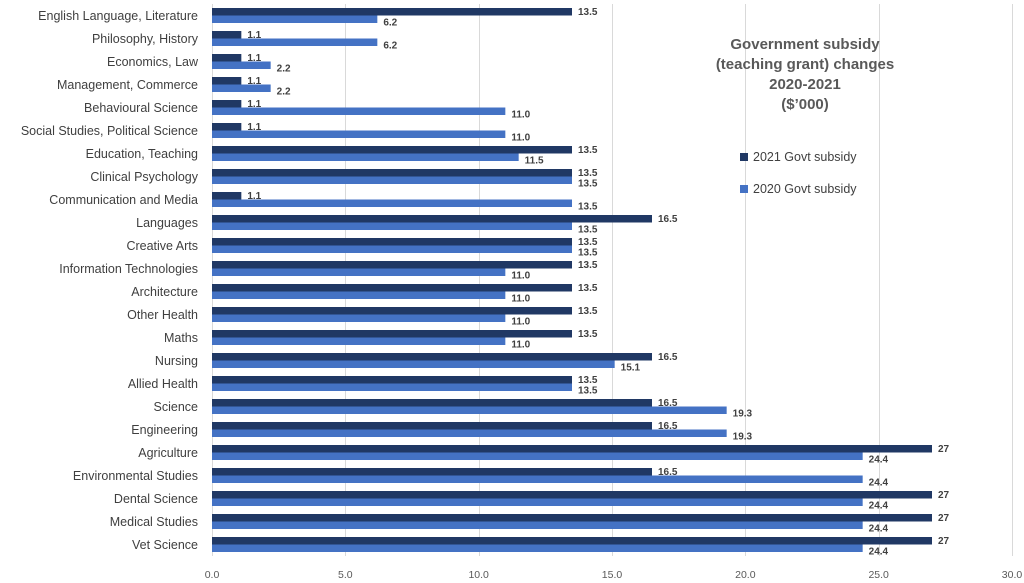 This screenshot has width=1024, height=583. Describe the element at coordinates (118, 16) in the screenshot. I see `category-label: English Language, Literature` at that location.